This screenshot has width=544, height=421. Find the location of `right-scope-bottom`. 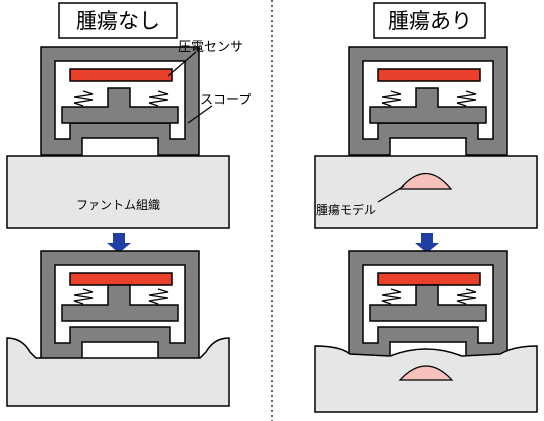

right-scope-bottom is located at coordinates (428, 305).